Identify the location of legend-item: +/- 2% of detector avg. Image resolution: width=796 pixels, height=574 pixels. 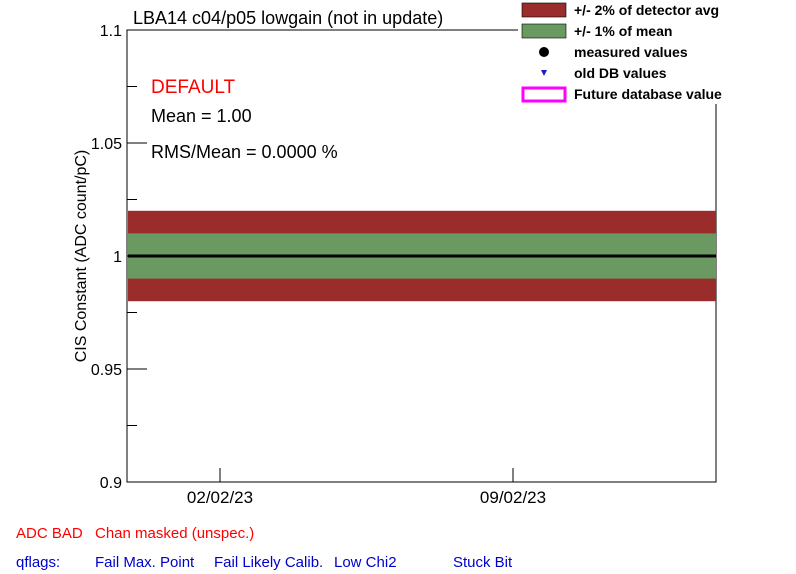
(620, 10).